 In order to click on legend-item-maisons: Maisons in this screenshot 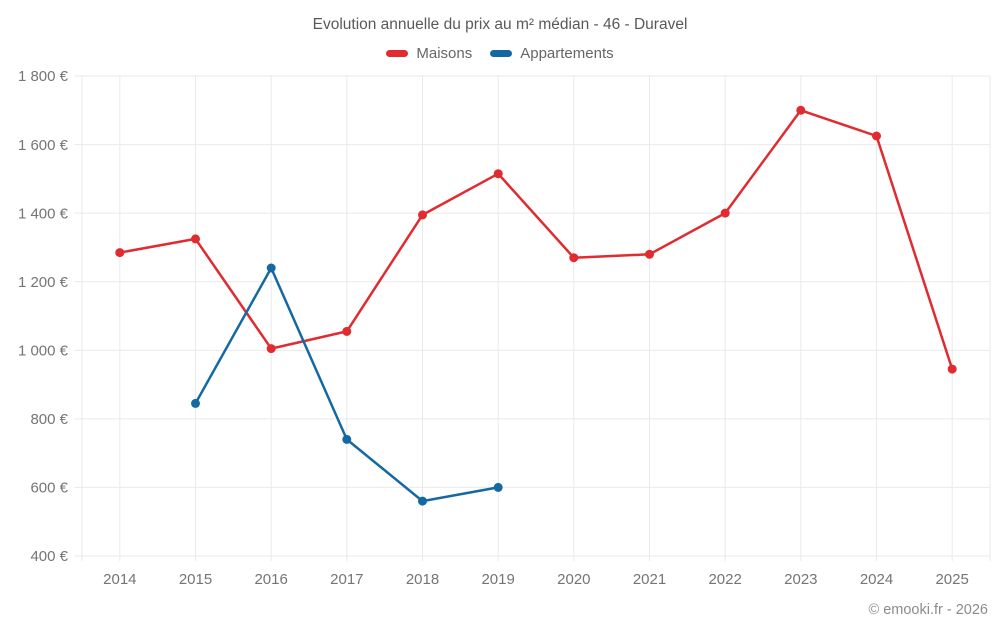, I will do `click(429, 53)`.